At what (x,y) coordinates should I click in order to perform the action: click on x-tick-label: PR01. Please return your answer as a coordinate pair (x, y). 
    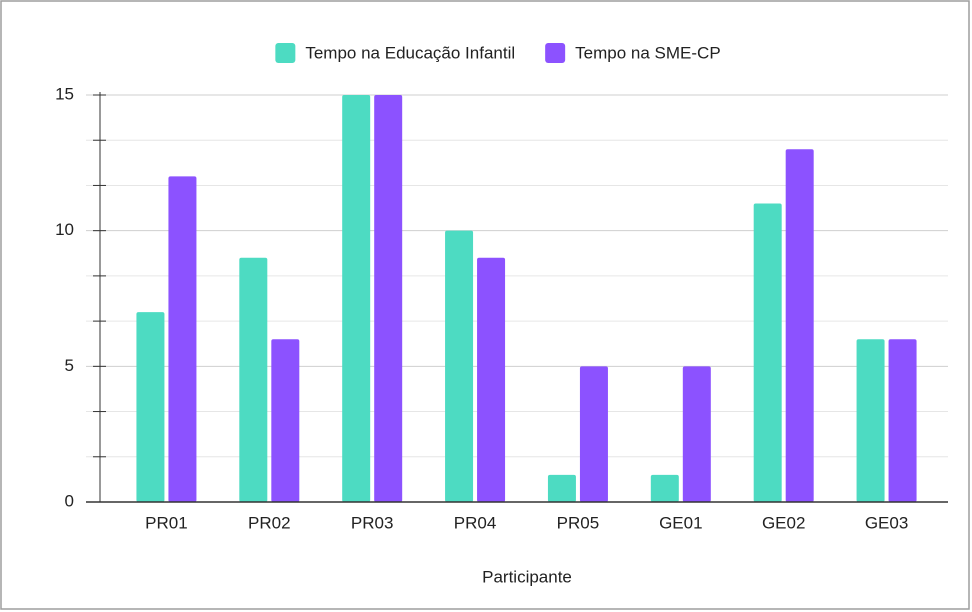
    Looking at the image, I should click on (166, 522).